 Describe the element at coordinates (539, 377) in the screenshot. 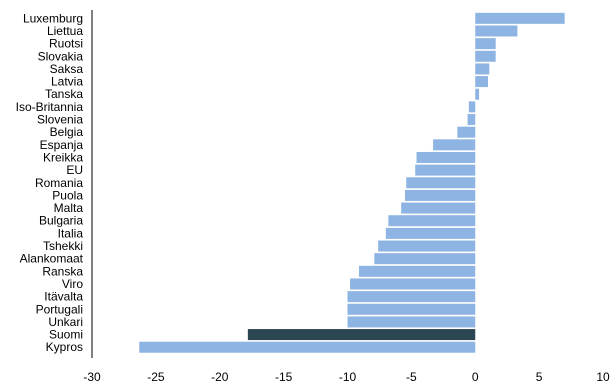

I see `x-tick-label: 5` at that location.